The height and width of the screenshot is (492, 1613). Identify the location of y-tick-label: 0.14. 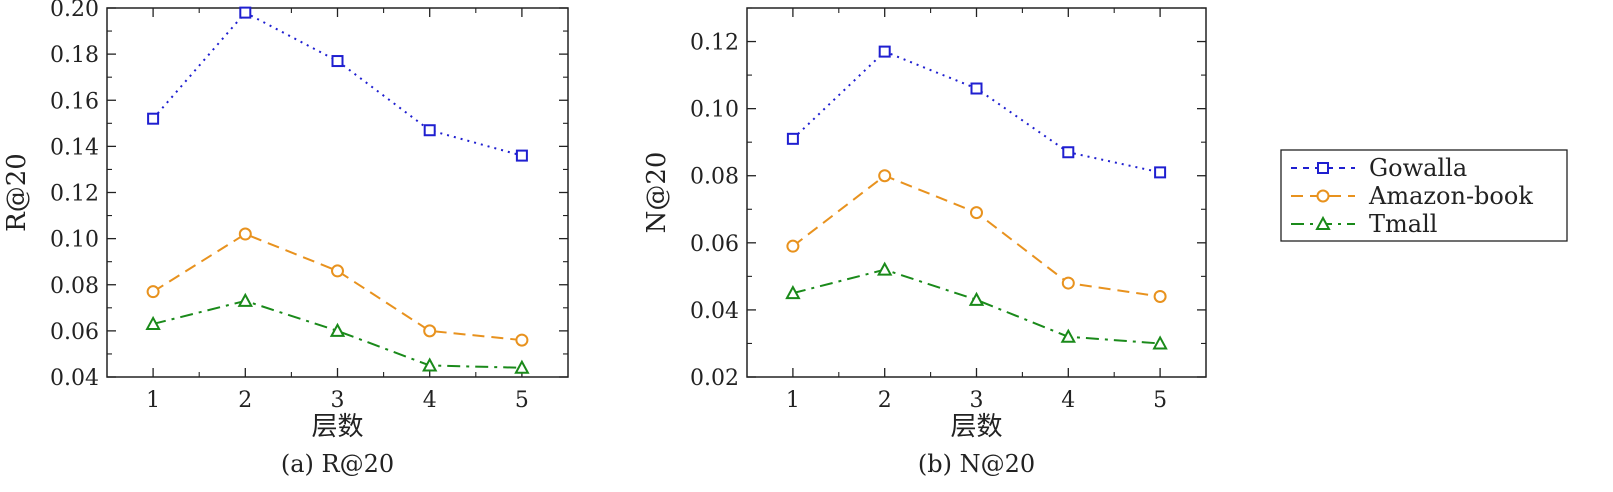
(74, 147).